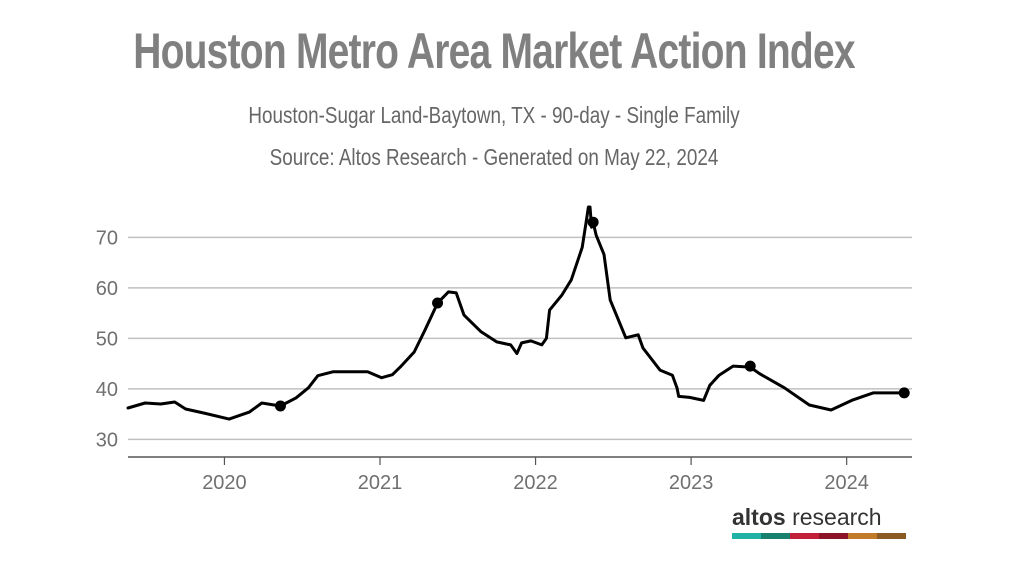  I want to click on x-tick-label-2024: 2024, so click(846, 483).